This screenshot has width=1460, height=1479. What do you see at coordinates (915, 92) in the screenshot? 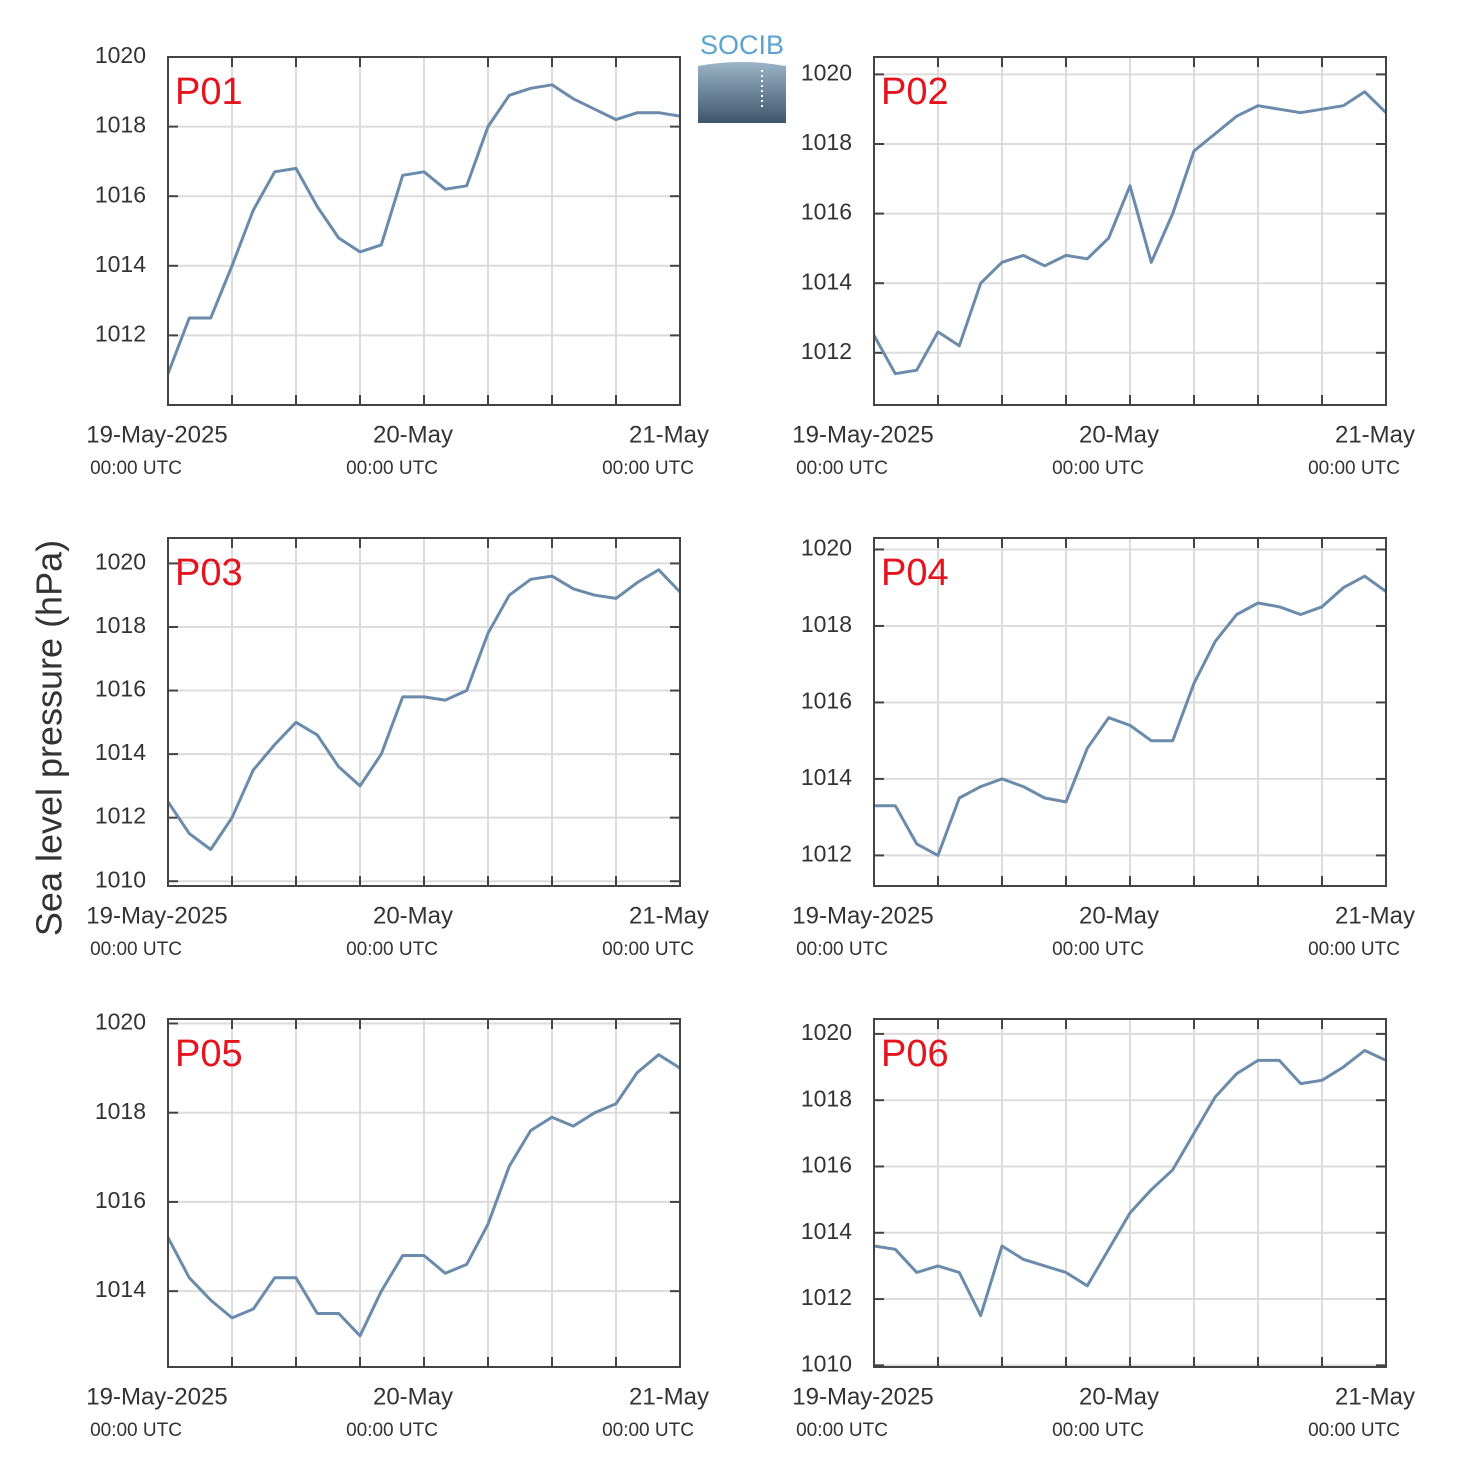
I see `panel-title: P02` at bounding box center [915, 92].